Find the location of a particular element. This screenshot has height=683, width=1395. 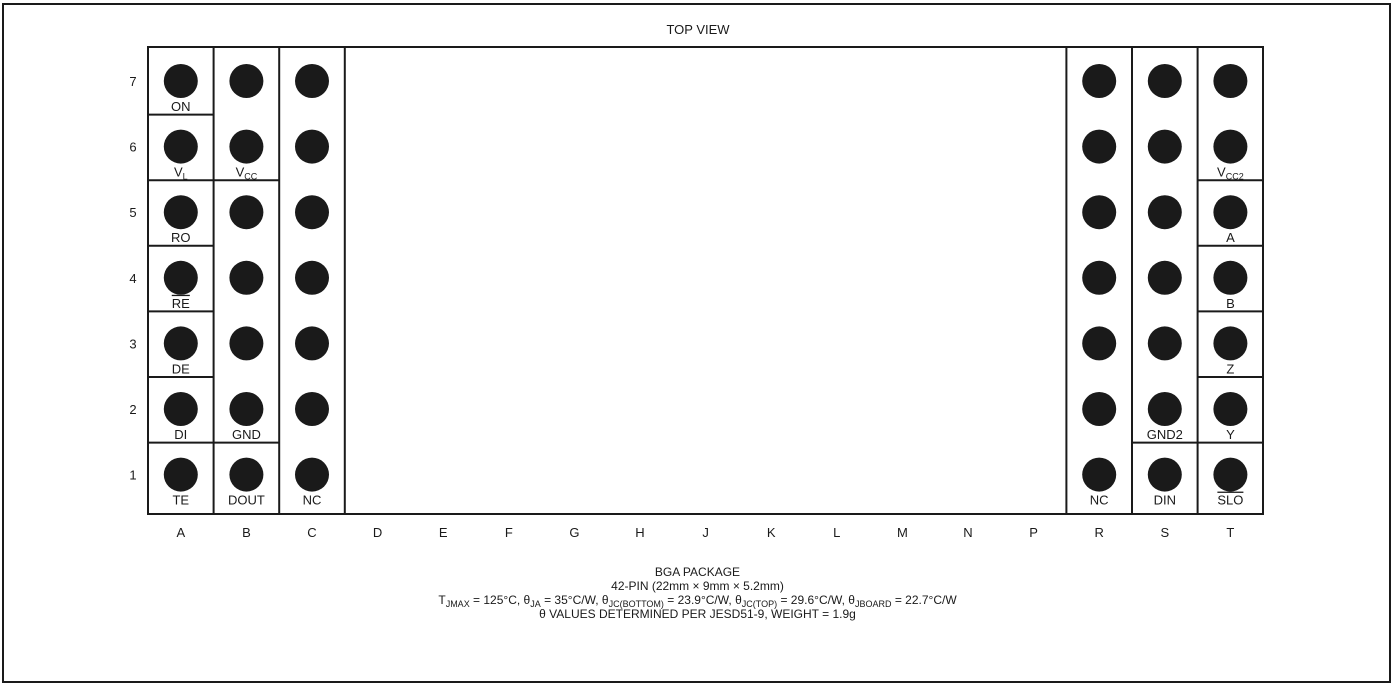

column-label-M: M is located at coordinates (902, 532).